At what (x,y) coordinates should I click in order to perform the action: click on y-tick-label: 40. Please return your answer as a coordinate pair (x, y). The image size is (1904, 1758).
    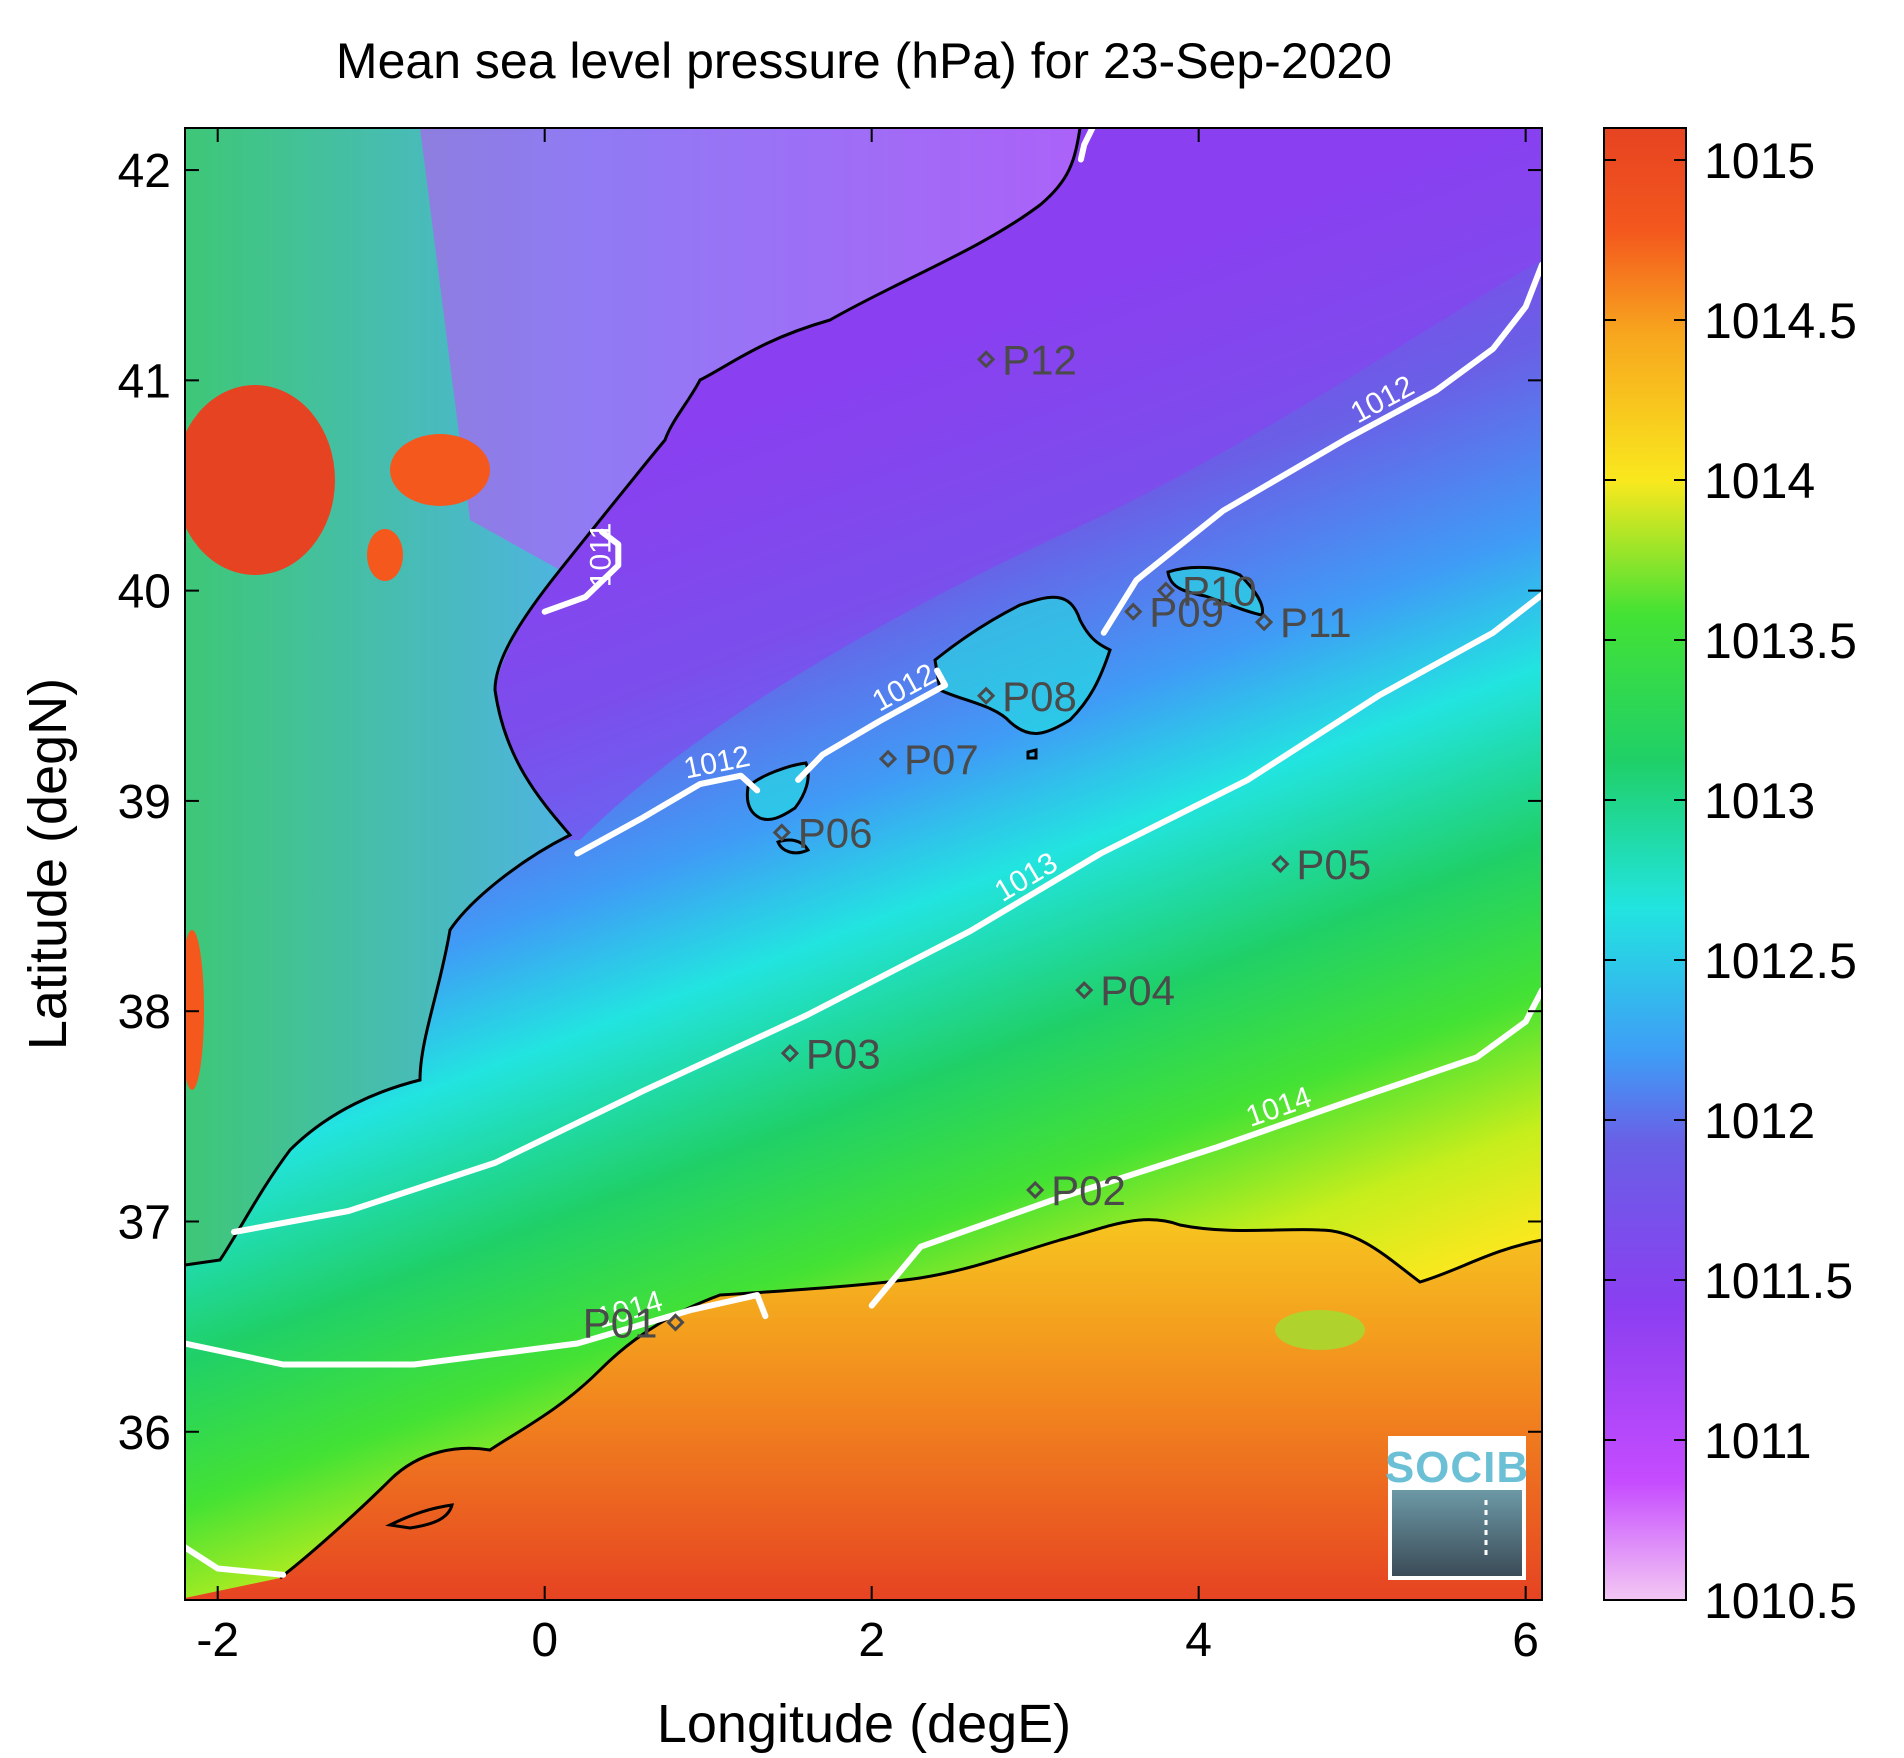
    Looking at the image, I should click on (144, 592).